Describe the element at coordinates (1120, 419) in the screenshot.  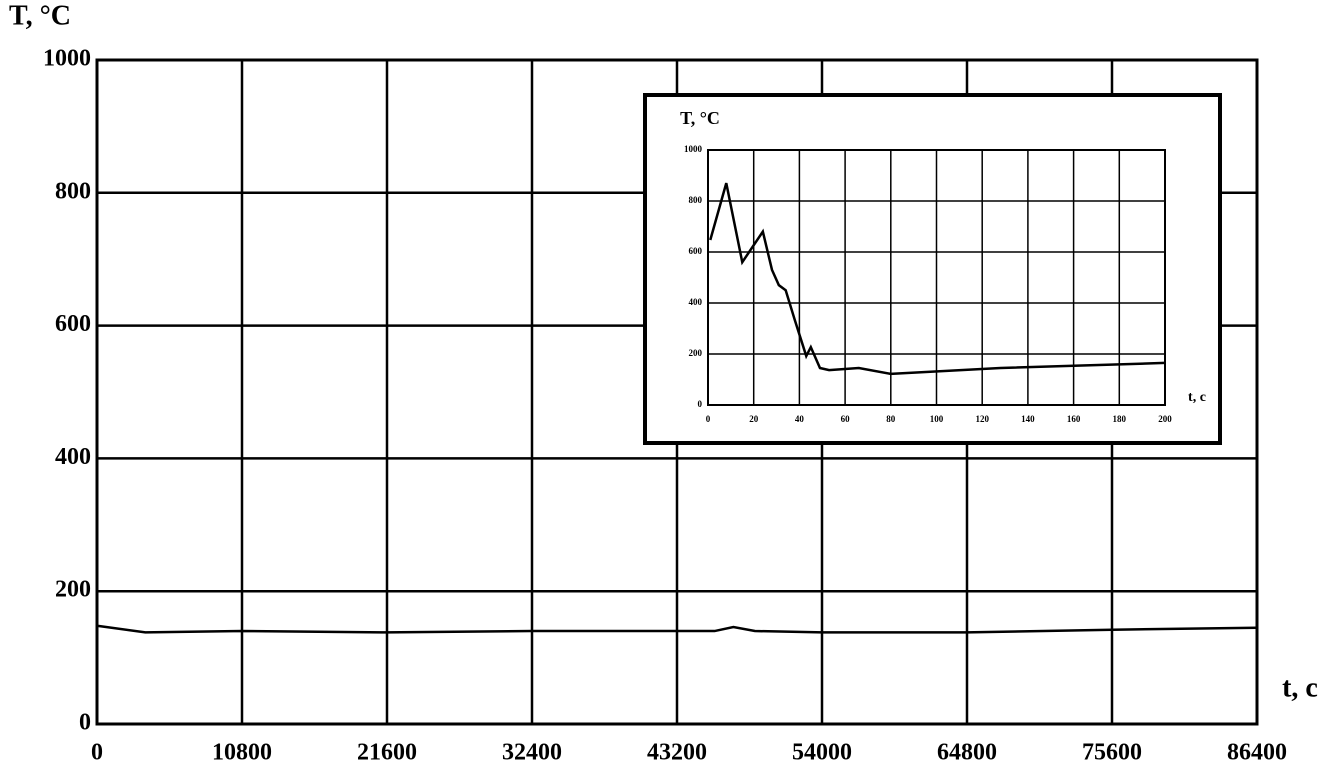
I see `x-tick-label: 180` at that location.